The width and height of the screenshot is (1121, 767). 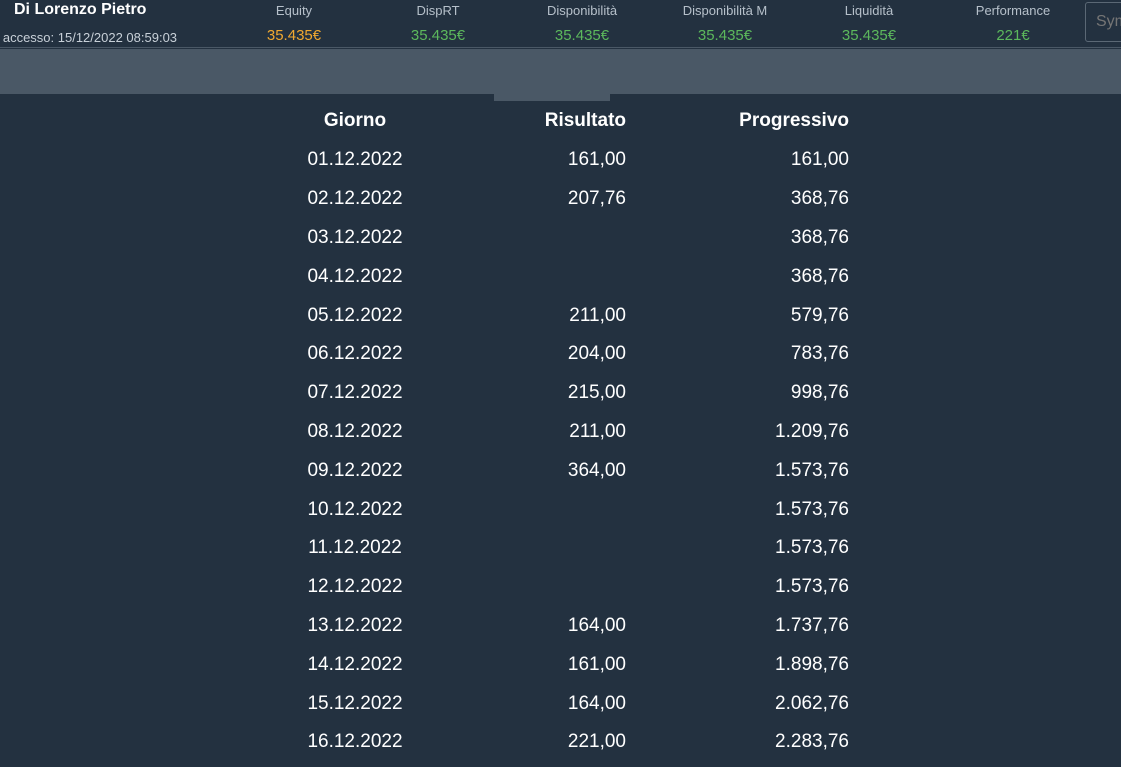 What do you see at coordinates (1013, 22) in the screenshot?
I see `metric-performance: Performance 221€` at bounding box center [1013, 22].